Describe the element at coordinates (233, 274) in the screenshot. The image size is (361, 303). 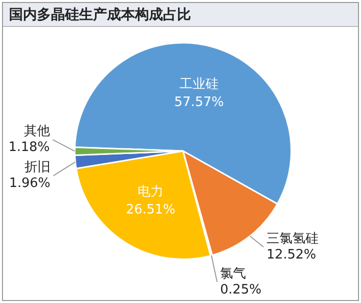
I see `slice-label: 氯气` at that location.